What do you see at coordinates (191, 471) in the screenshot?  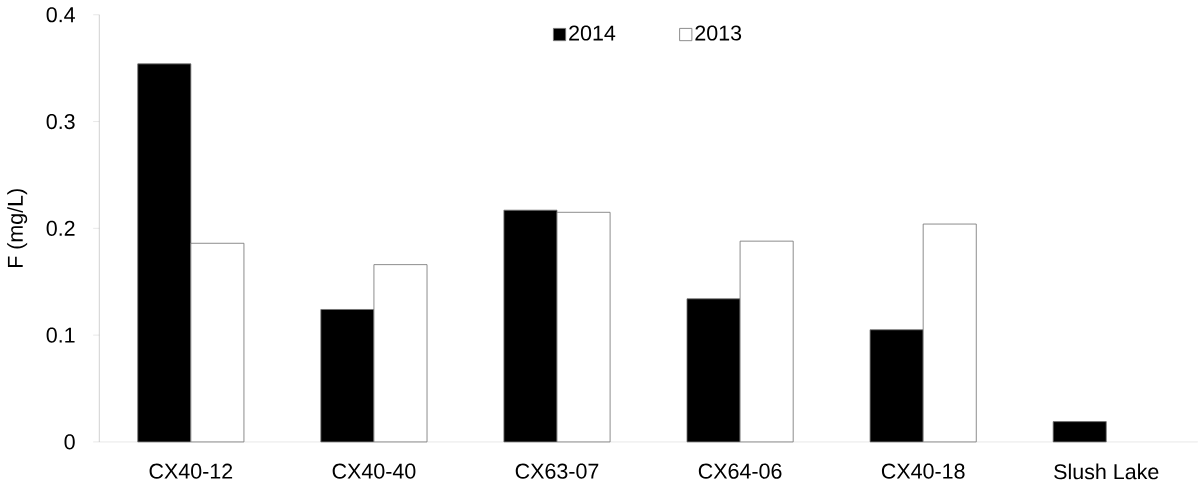 I see `x-tick-label: CX40-12` at bounding box center [191, 471].